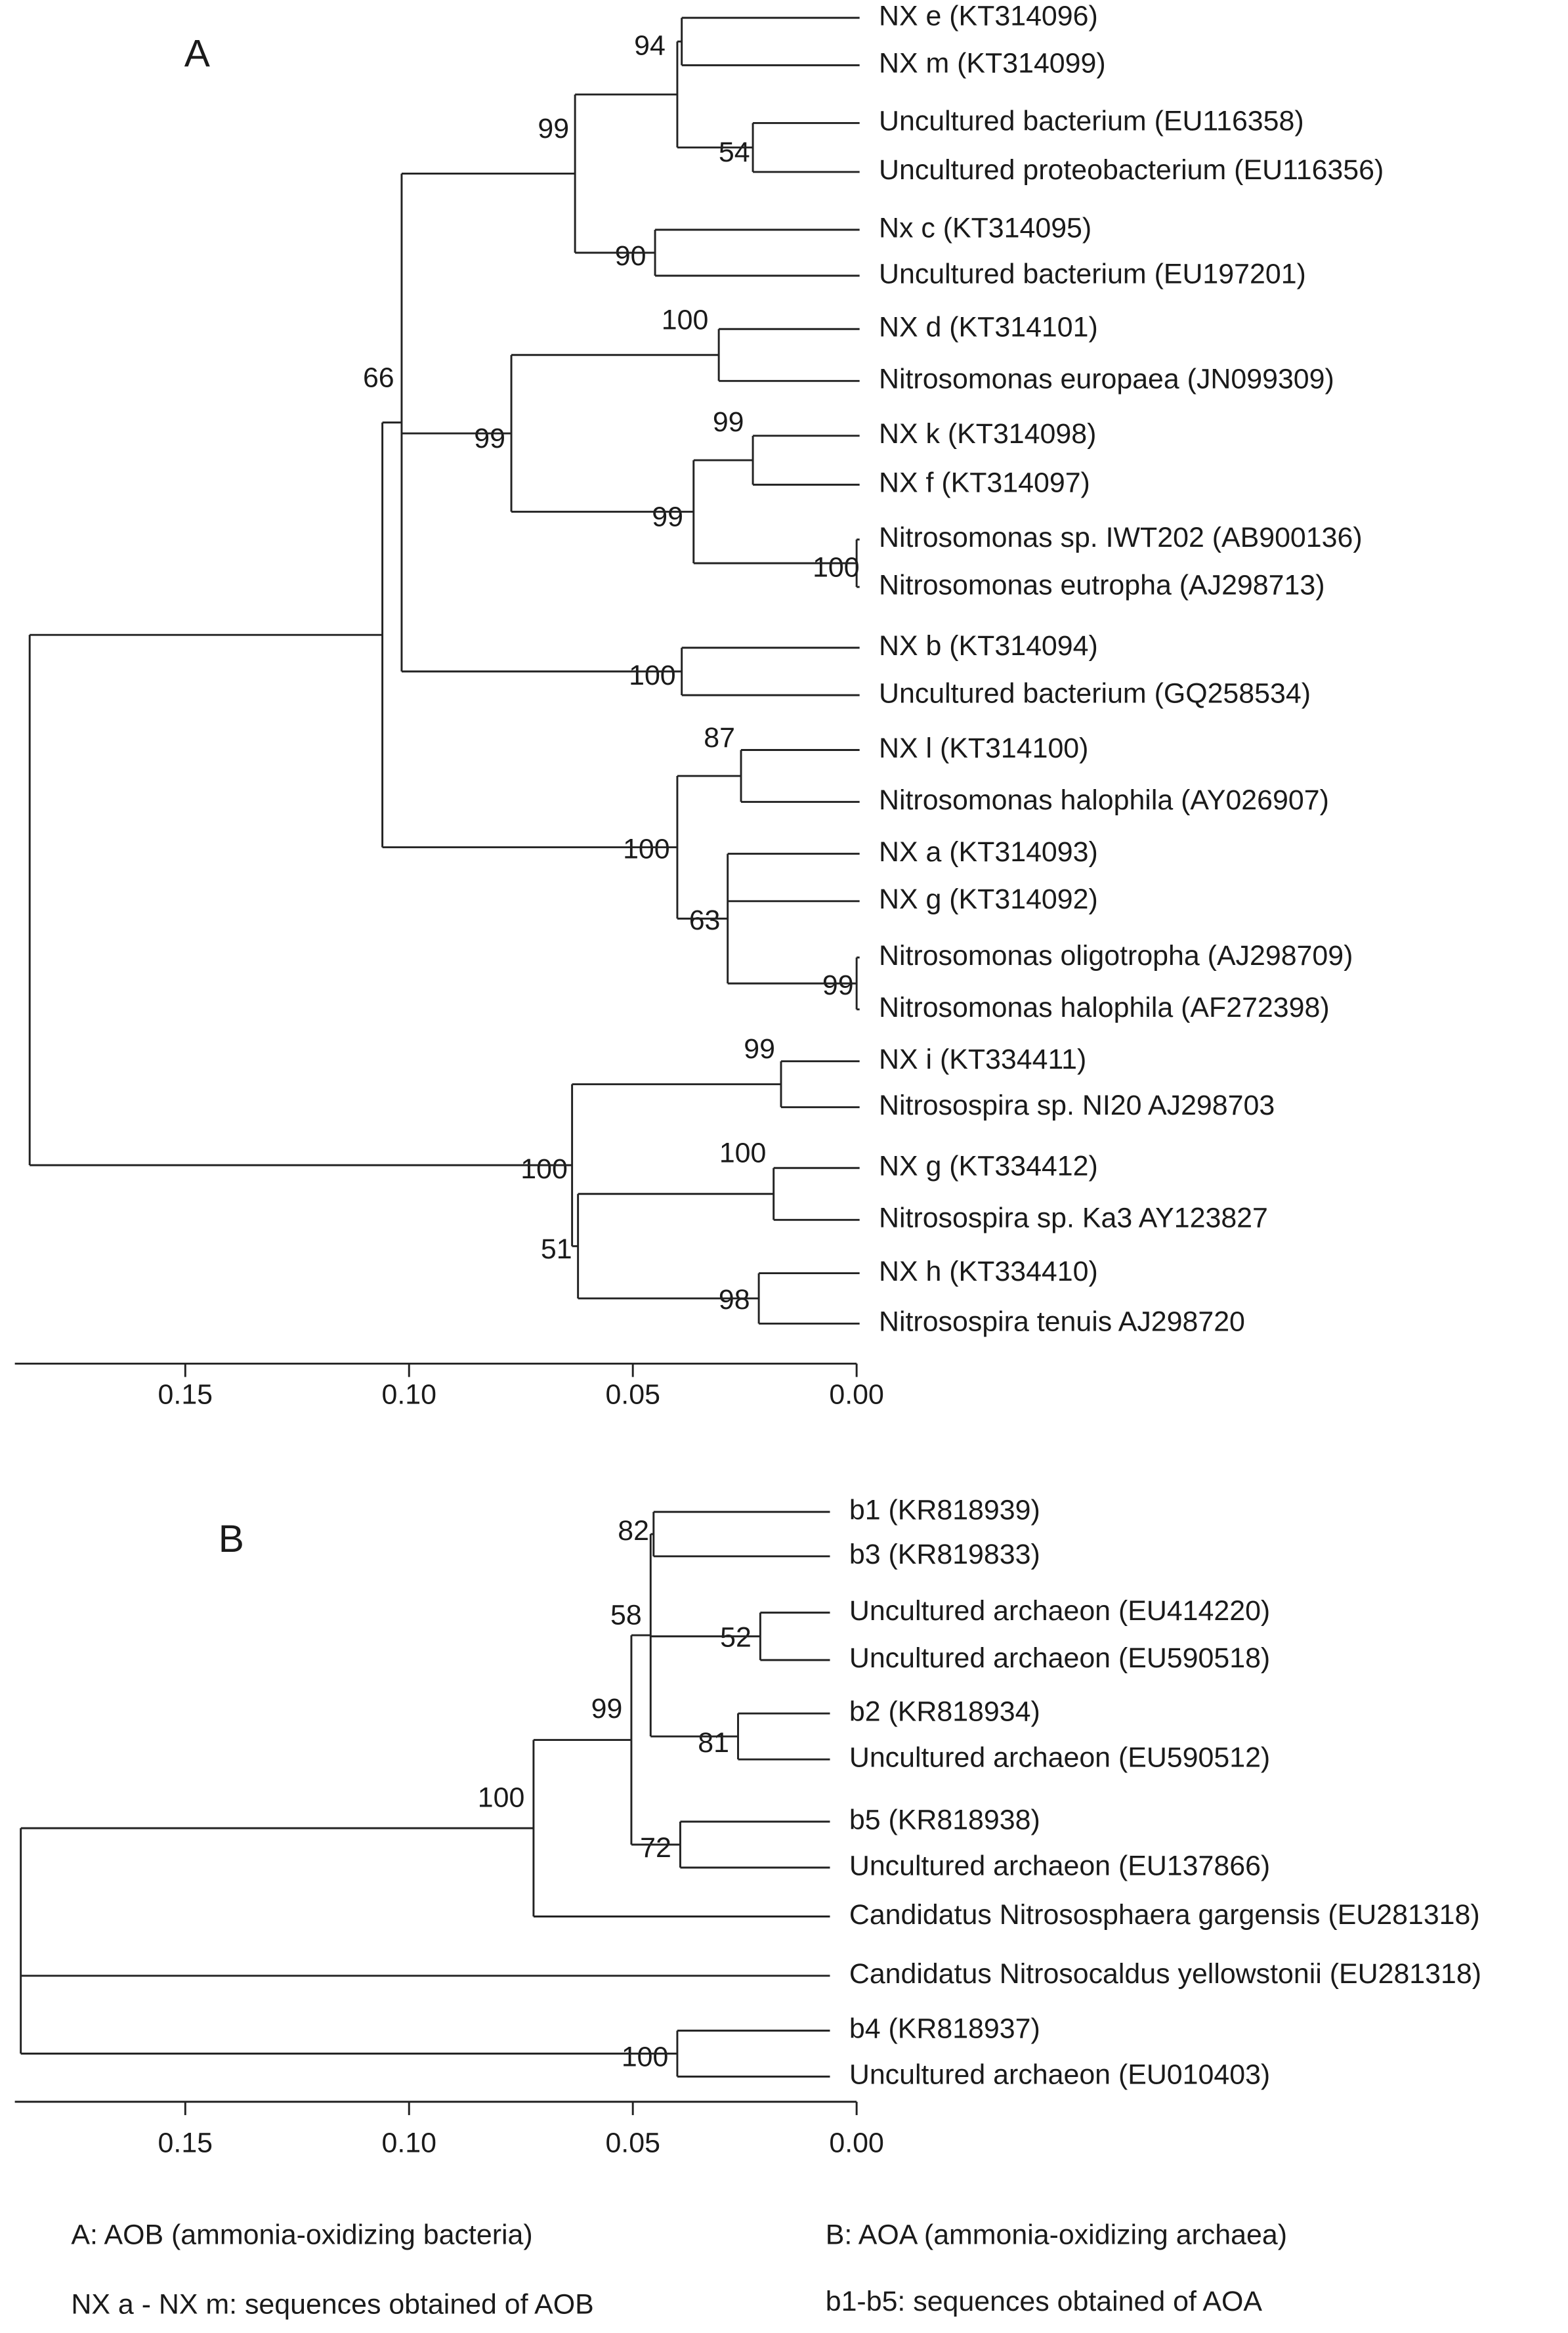  What do you see at coordinates (1121, 537) in the screenshot?
I see `leaf-label: Nitrosomonas sp. IWT202 (AB900136)` at bounding box center [1121, 537].